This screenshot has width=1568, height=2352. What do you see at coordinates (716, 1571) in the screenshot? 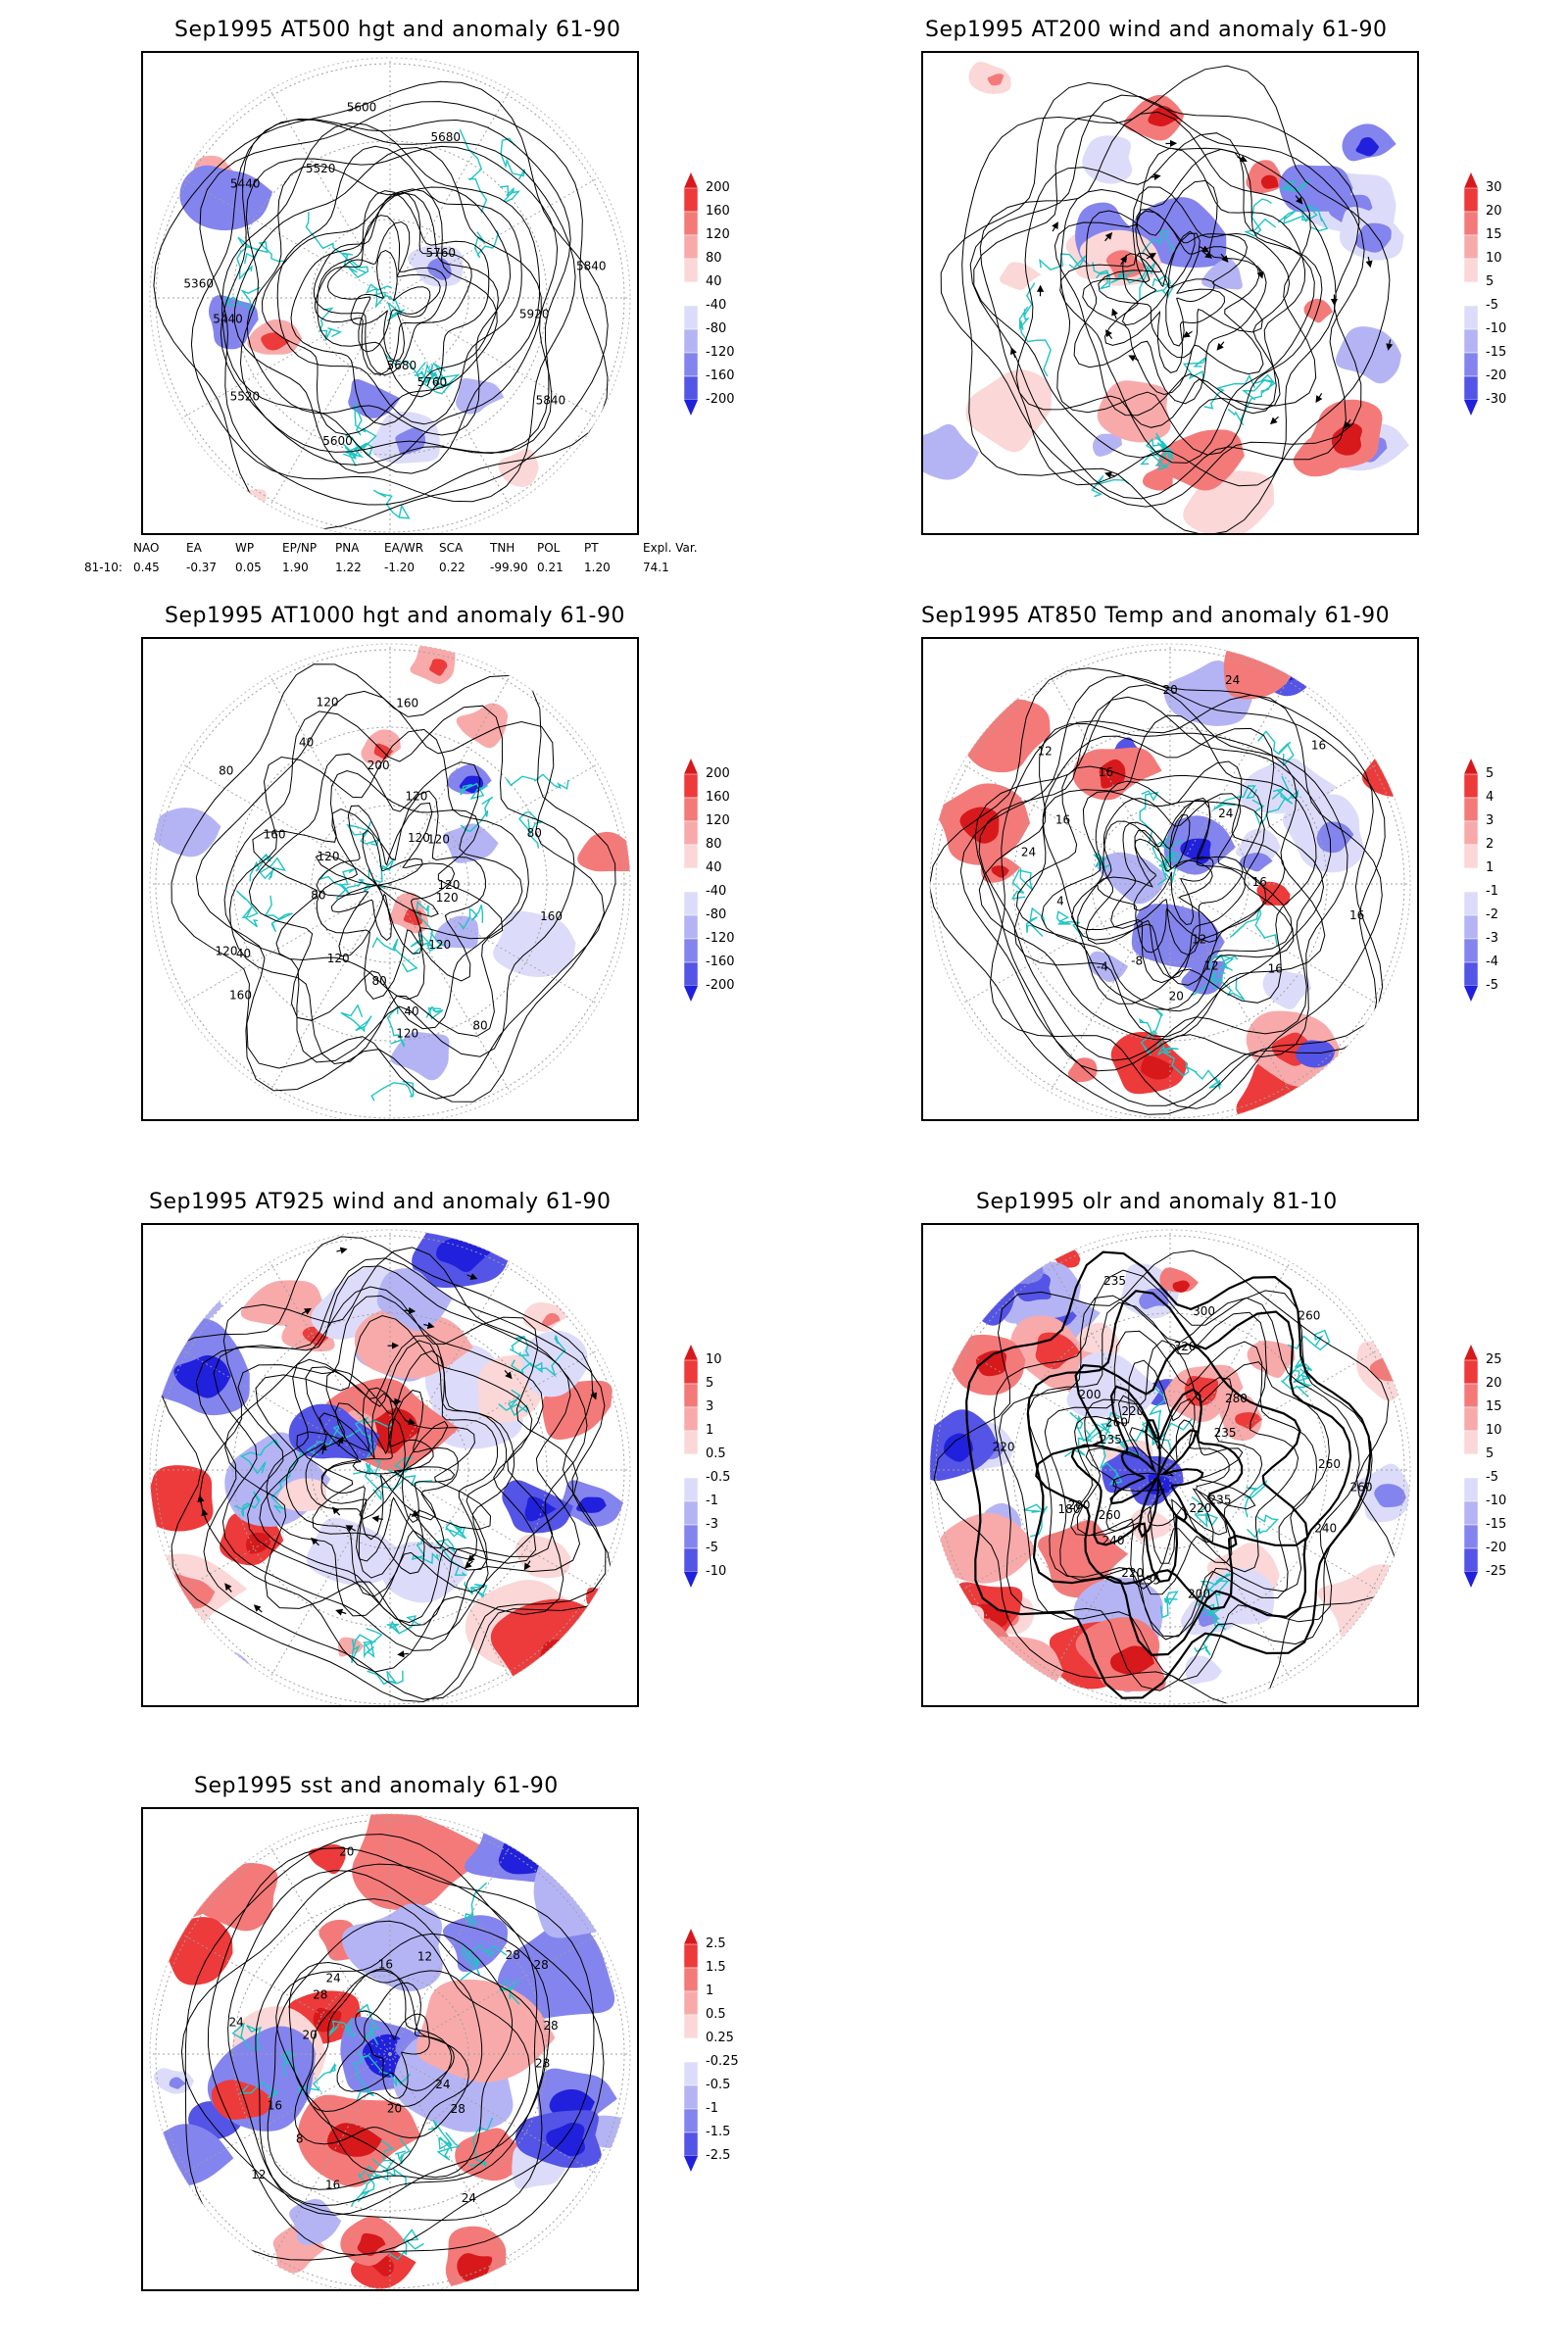
I see `colorbar-label: -10` at bounding box center [716, 1571].